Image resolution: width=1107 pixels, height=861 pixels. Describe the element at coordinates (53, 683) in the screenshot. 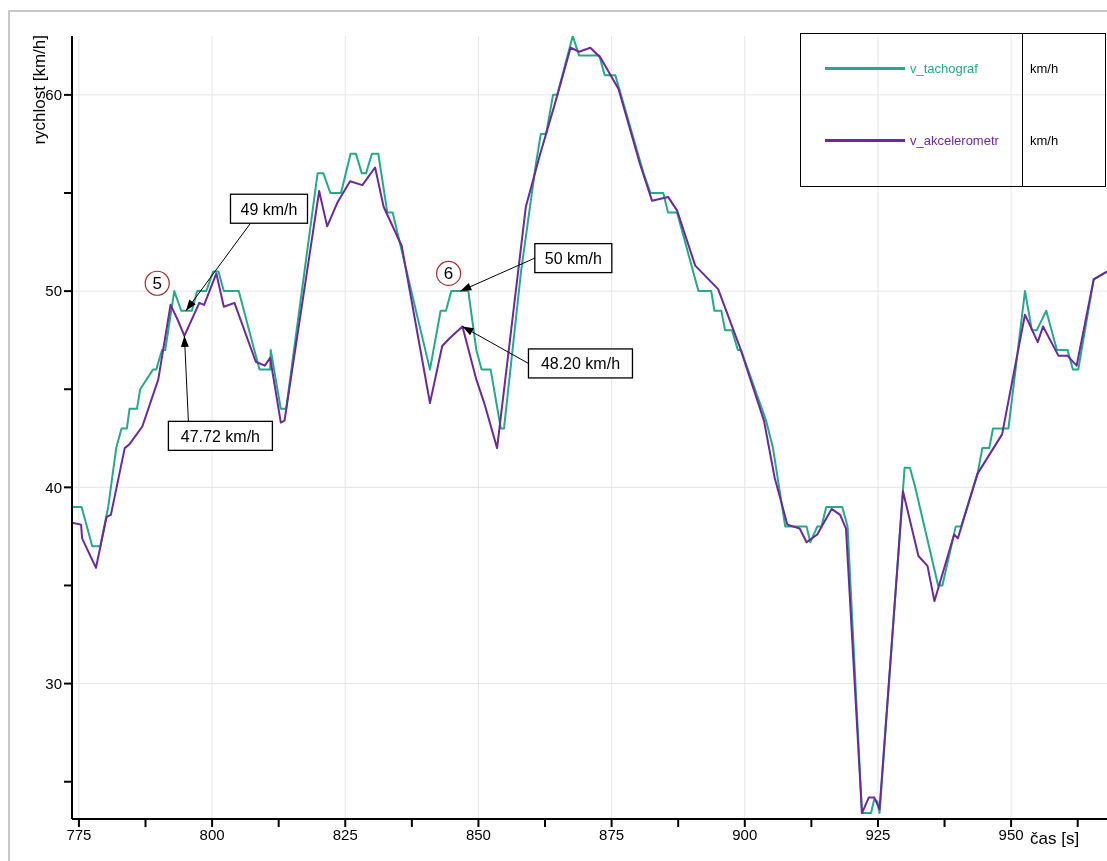

I see `y-tick-label: 30` at that location.